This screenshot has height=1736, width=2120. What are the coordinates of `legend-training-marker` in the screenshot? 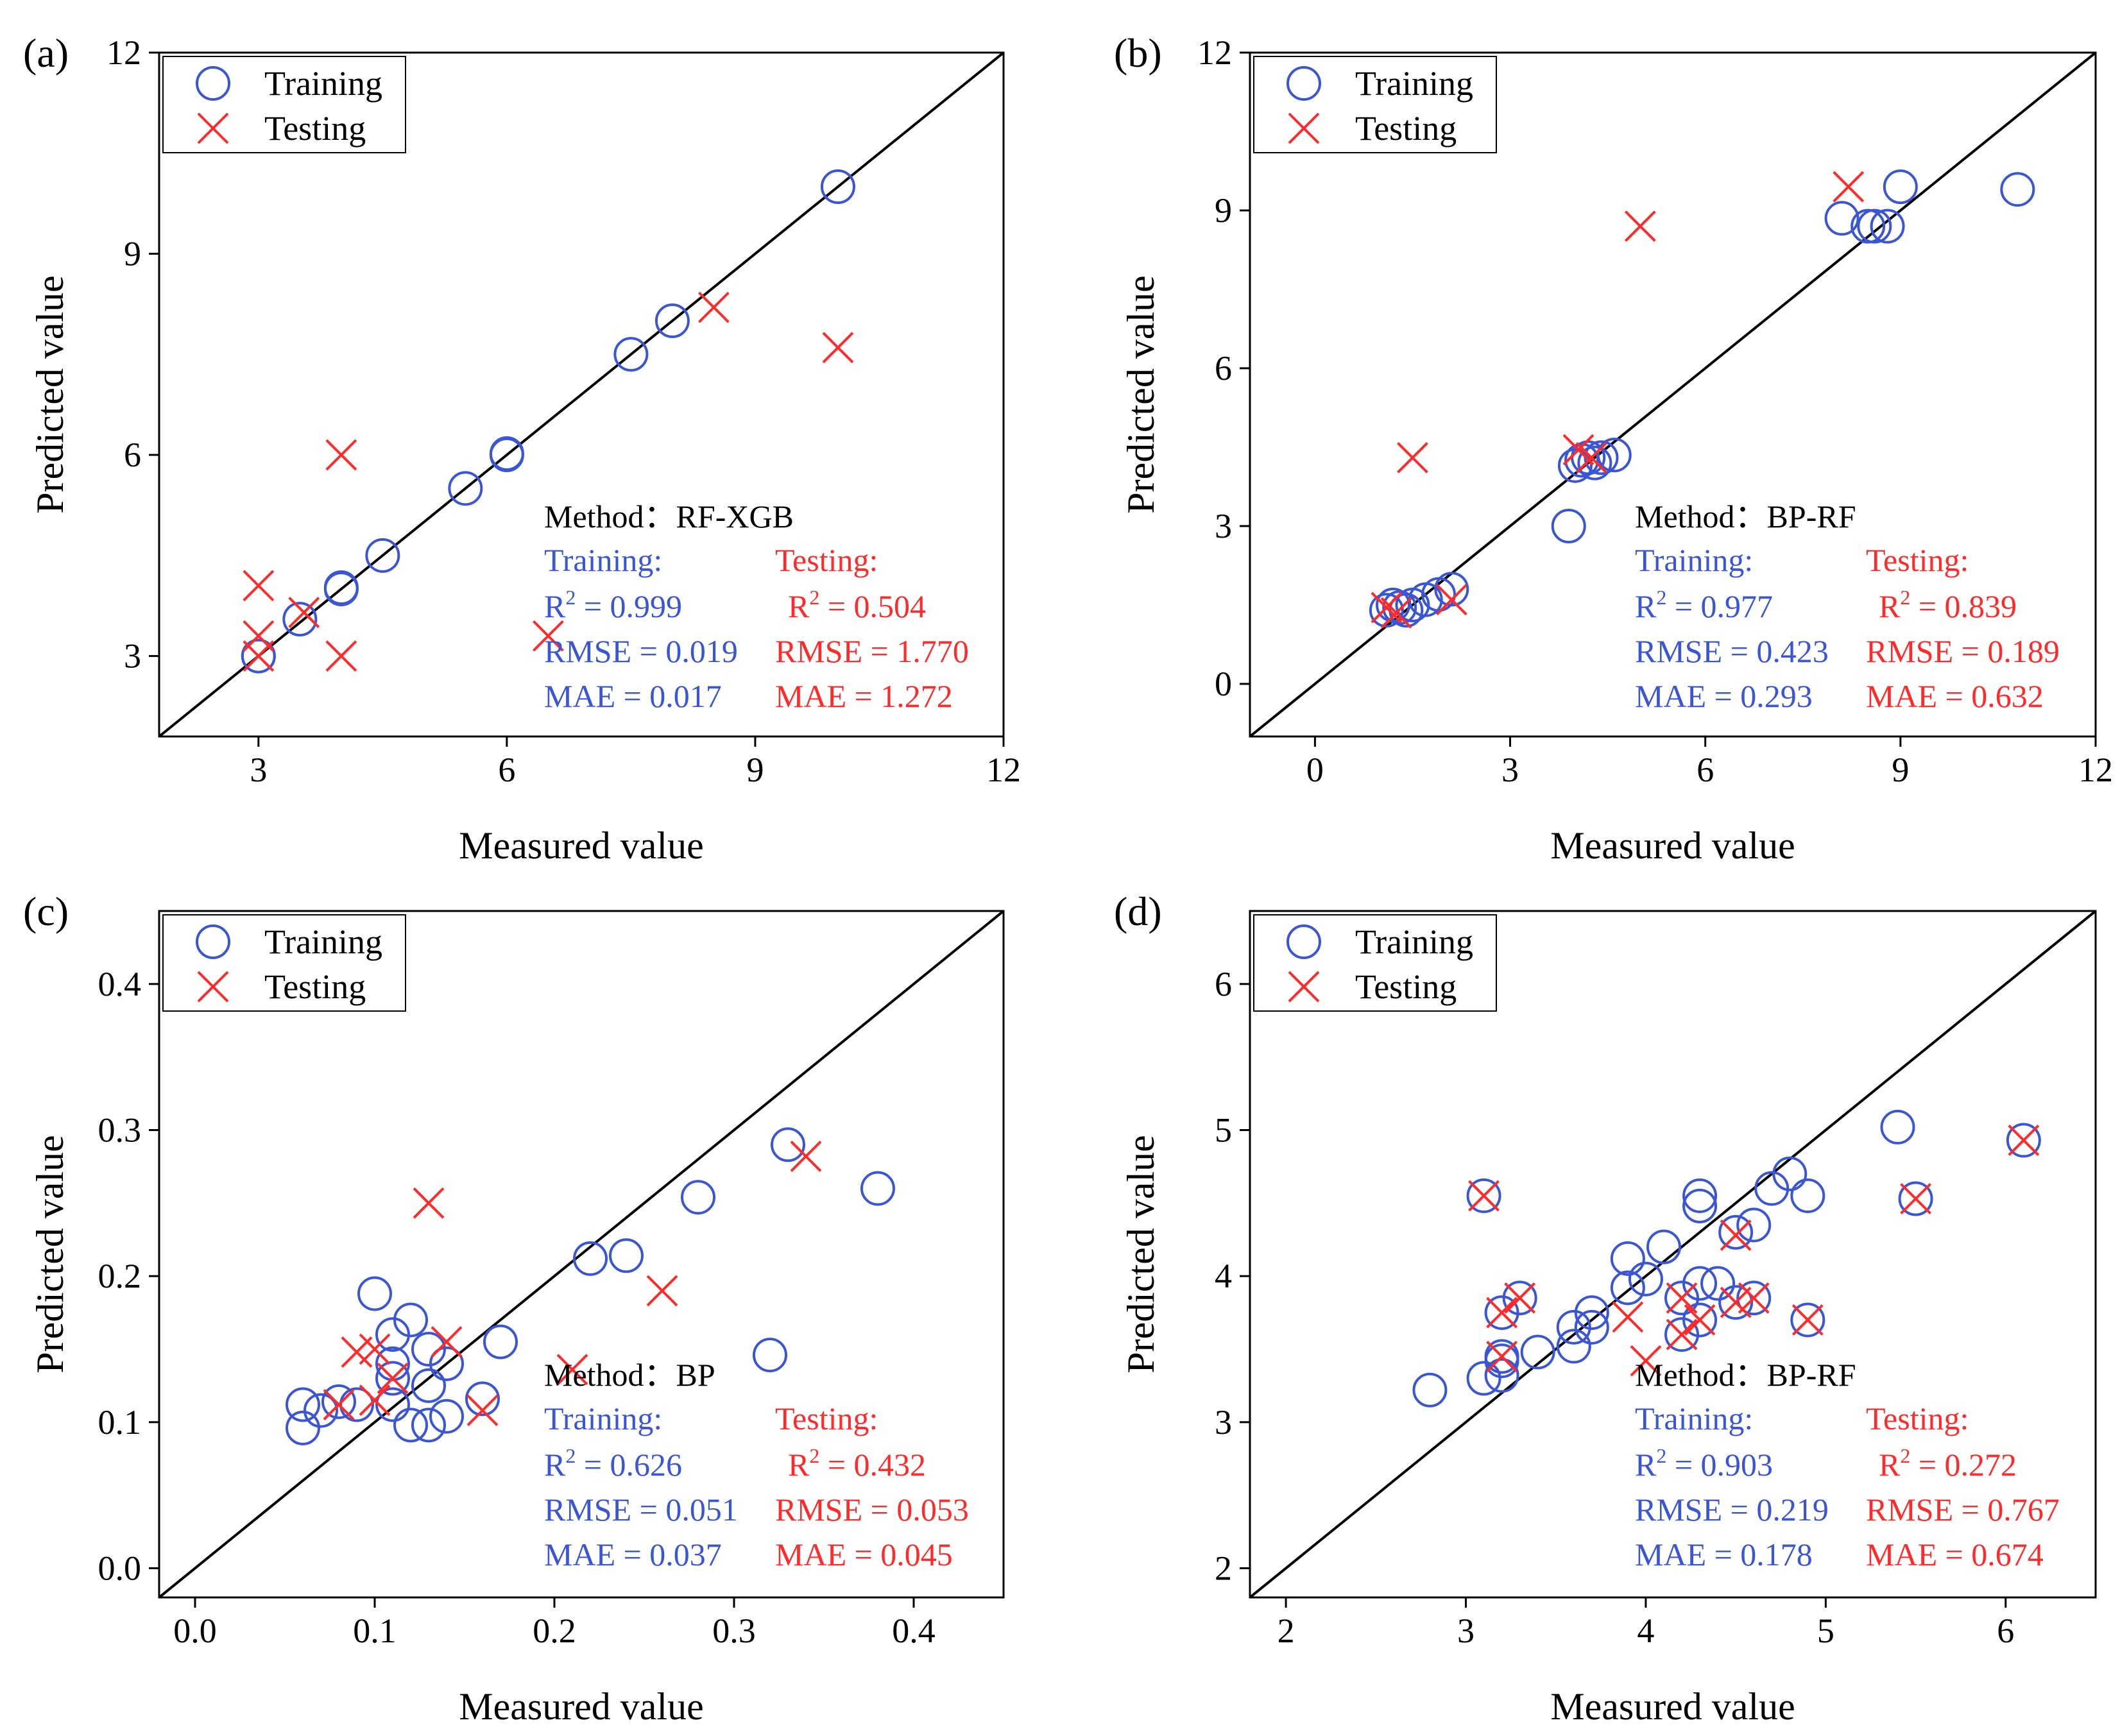 It's located at (1304, 941).